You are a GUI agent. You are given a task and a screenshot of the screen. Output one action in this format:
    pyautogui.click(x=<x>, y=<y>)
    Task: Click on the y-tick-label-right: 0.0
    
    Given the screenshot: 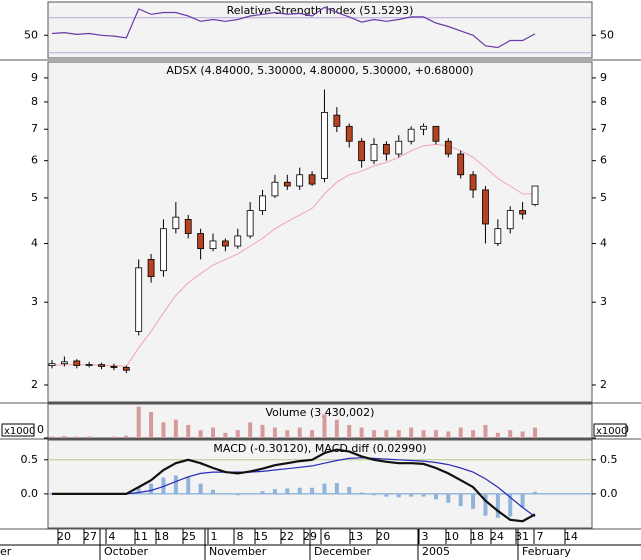 What is the action you would take?
    pyautogui.click(x=609, y=493)
    